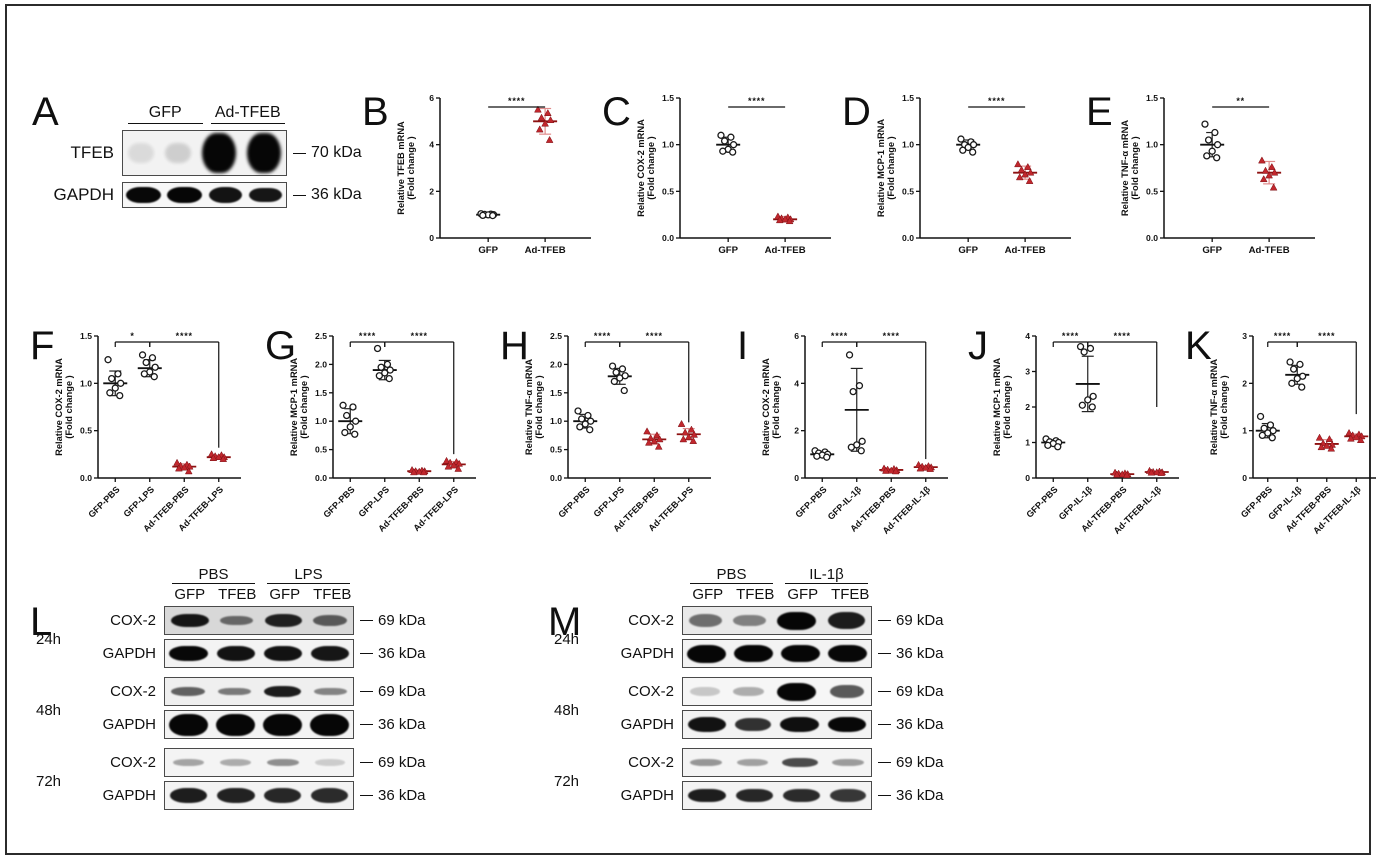 Image resolution: width=1378 pixels, height=860 pixels. I want to click on y-tick-label: 1.5, so click(668, 98).